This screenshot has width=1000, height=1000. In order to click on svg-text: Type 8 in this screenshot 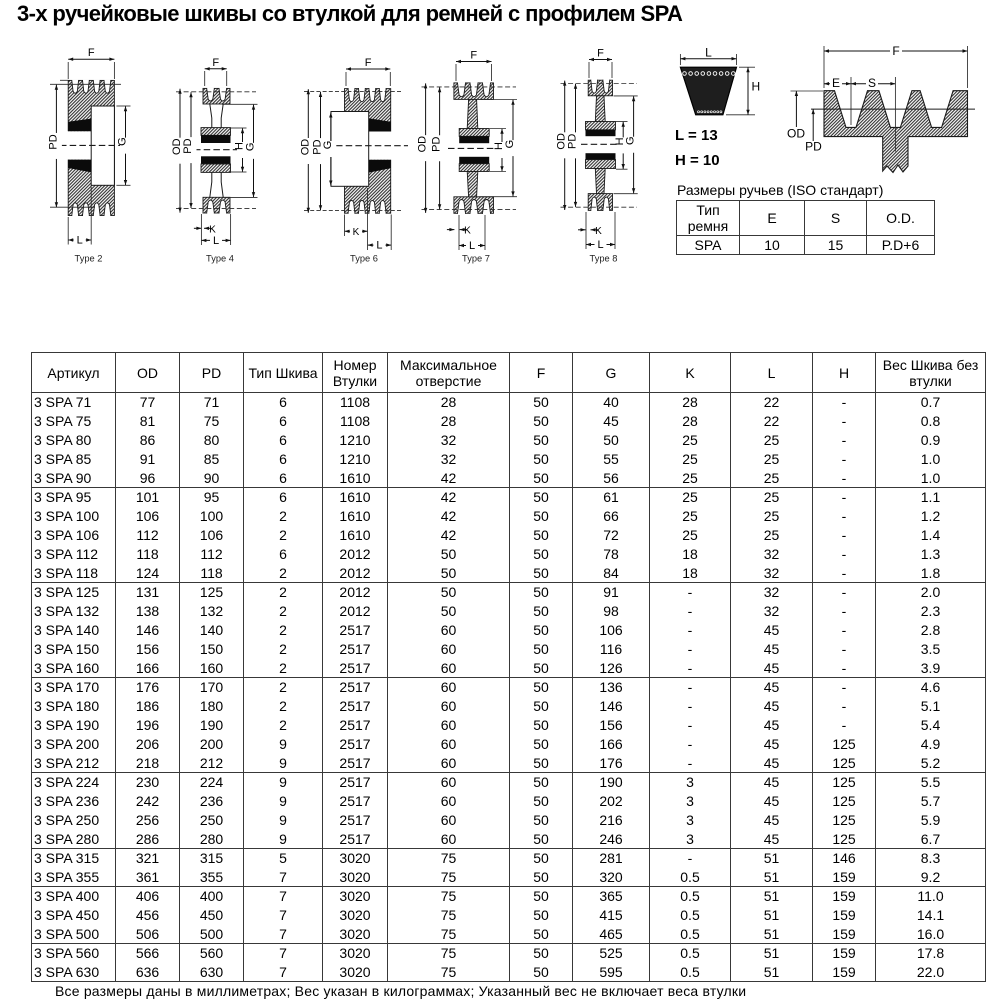, I will do `click(604, 259)`.